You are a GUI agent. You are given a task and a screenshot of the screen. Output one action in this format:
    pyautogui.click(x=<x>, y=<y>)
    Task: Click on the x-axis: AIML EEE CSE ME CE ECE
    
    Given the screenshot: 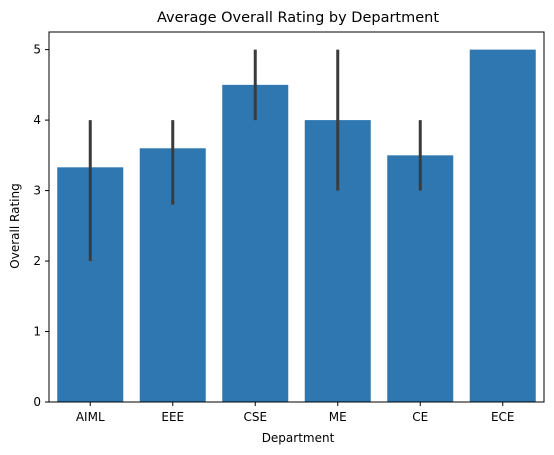 What is the action you would take?
    pyautogui.click(x=295, y=413)
    